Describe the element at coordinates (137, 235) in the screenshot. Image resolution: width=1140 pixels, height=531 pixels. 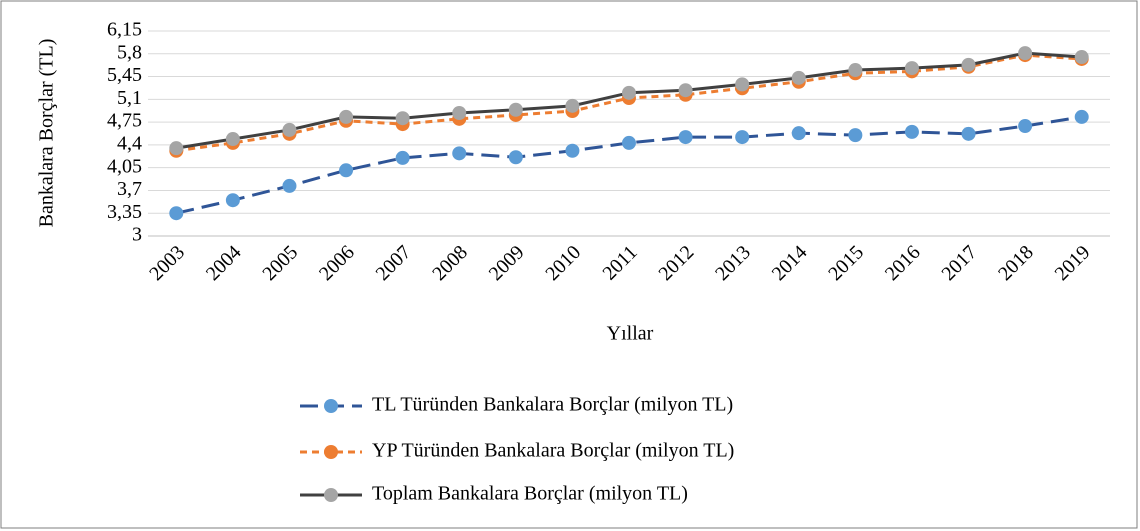
I see `y-tick-label: 3` at that location.